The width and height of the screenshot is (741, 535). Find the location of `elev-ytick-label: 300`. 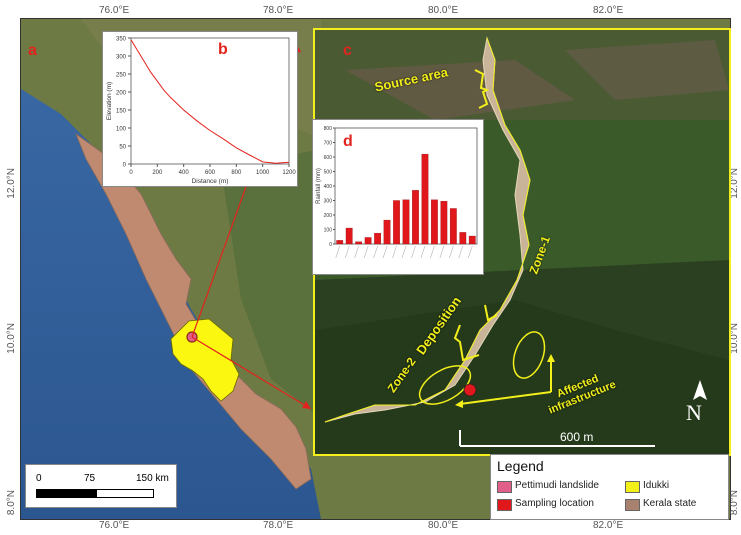

elev-ytick-label: 300 is located at coordinates (121, 58).